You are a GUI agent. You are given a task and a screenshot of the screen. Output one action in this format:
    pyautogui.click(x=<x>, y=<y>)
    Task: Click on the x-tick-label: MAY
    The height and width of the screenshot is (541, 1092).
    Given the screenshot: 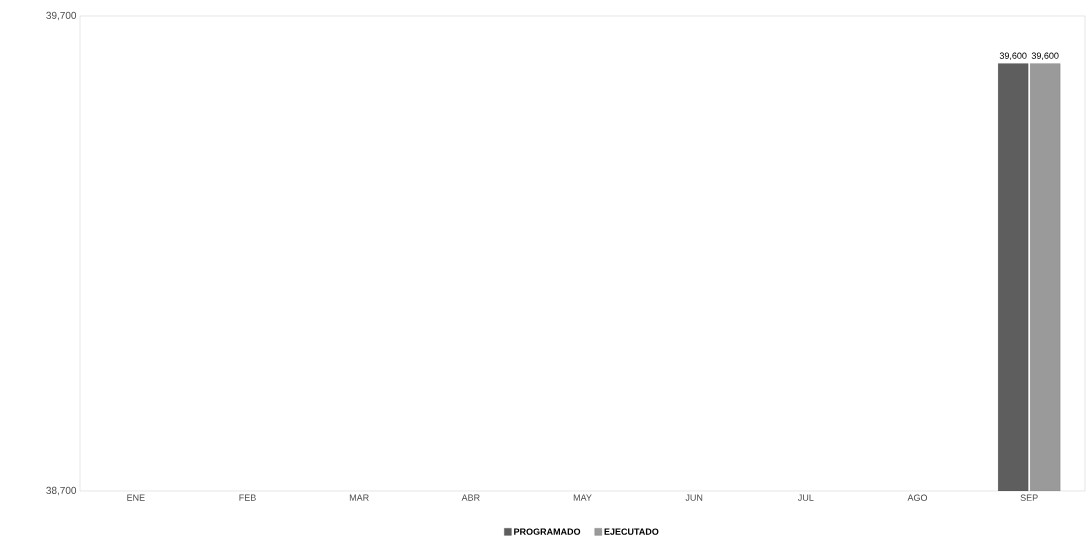 What is the action you would take?
    pyautogui.click(x=582, y=497)
    